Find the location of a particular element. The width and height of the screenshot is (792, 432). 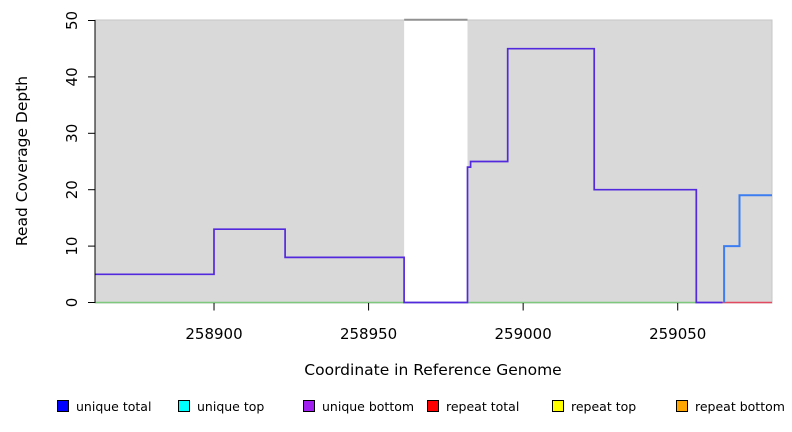

x-tick-label: 259050 is located at coordinates (677, 334).